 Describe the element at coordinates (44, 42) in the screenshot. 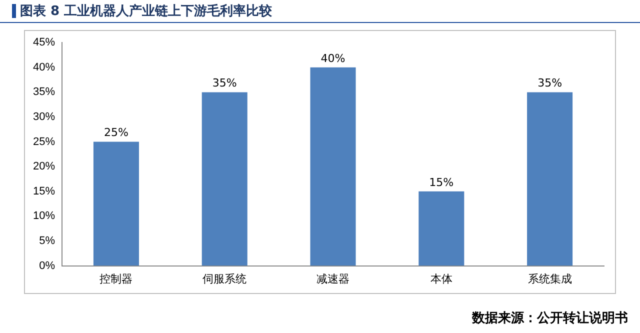

I see `y-tick-label: 45%` at that location.